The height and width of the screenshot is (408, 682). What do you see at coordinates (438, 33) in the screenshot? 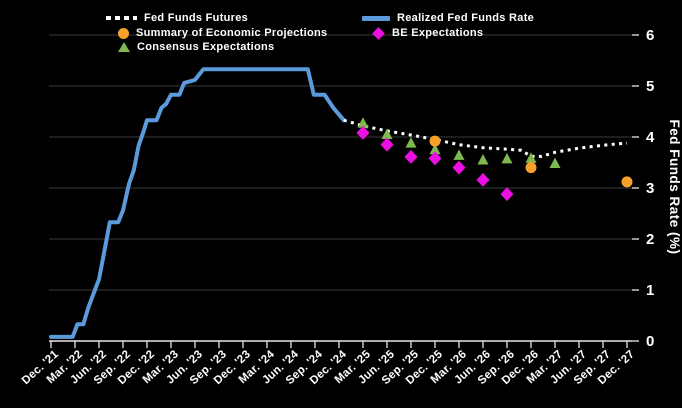
I see `legend-label: BE Expectations` at bounding box center [438, 33].